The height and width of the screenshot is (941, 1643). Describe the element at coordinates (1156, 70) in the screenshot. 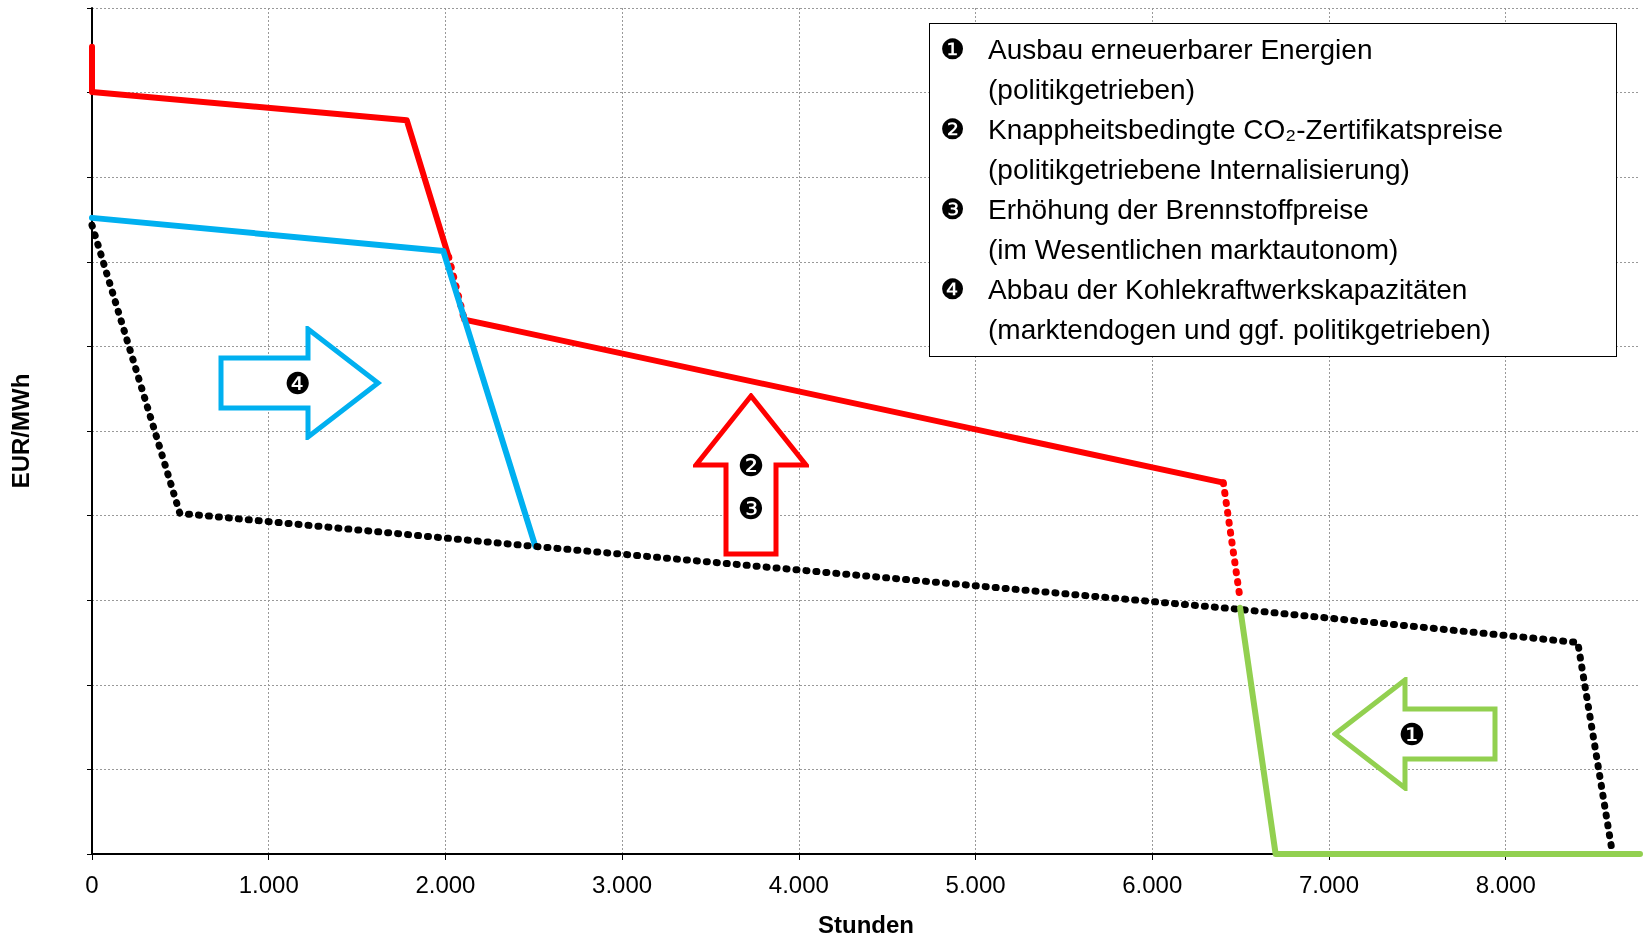

I see `annotation: ❶ Ausbau erneuerbarer Energien (politikgetrieben)` at that location.